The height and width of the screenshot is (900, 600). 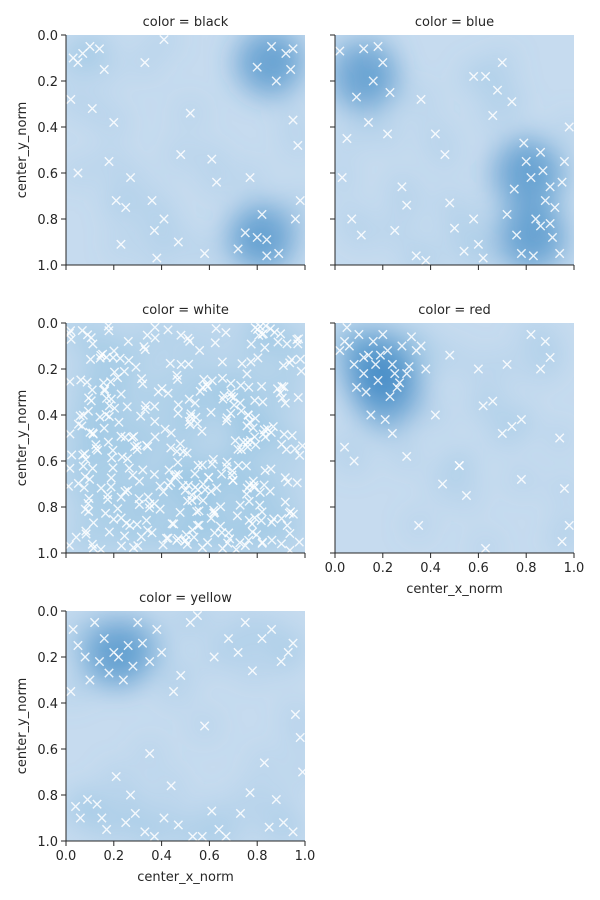 What do you see at coordinates (346, 447) in the screenshot?
I see `density-blob` at bounding box center [346, 447].